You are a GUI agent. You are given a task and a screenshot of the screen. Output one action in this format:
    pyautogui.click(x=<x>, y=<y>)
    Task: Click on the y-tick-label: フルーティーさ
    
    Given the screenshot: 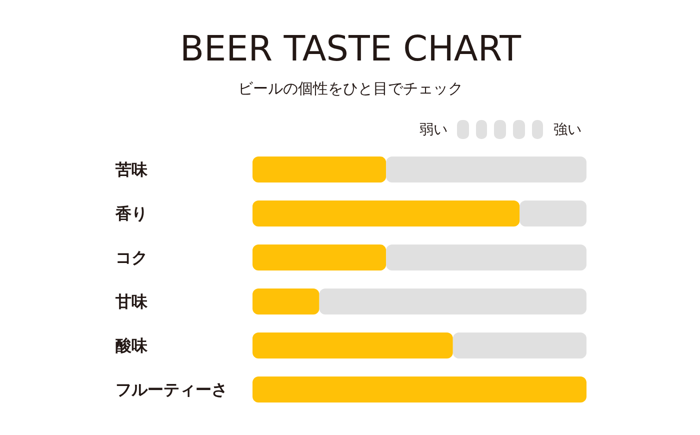 What is the action you would take?
    pyautogui.click(x=172, y=389)
    